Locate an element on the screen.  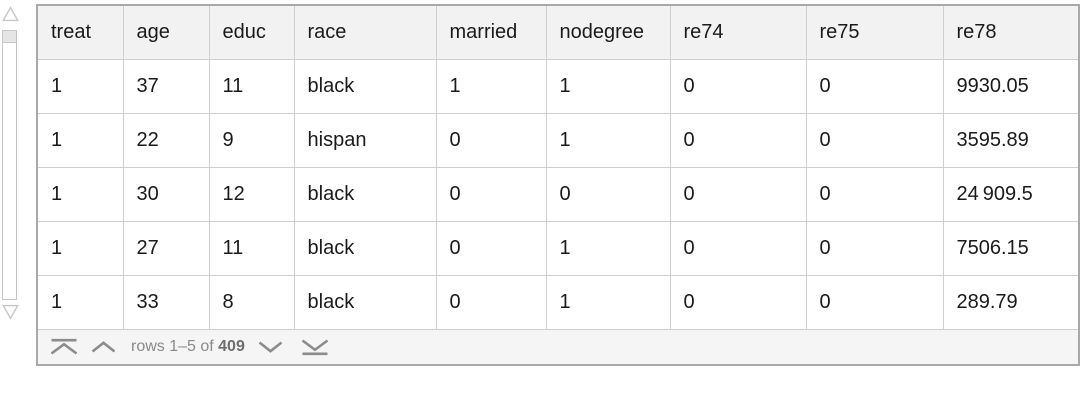
column-header-re75: re75 is located at coordinates (875, 33).